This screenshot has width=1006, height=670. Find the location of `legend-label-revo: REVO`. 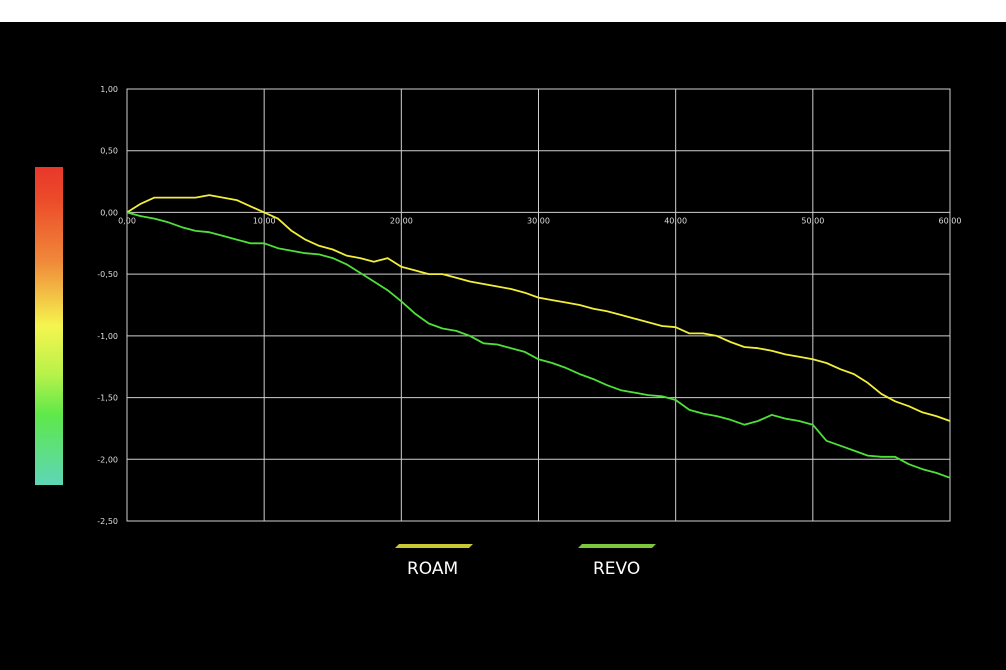

legend-label-revo: REVO is located at coordinates (617, 569).